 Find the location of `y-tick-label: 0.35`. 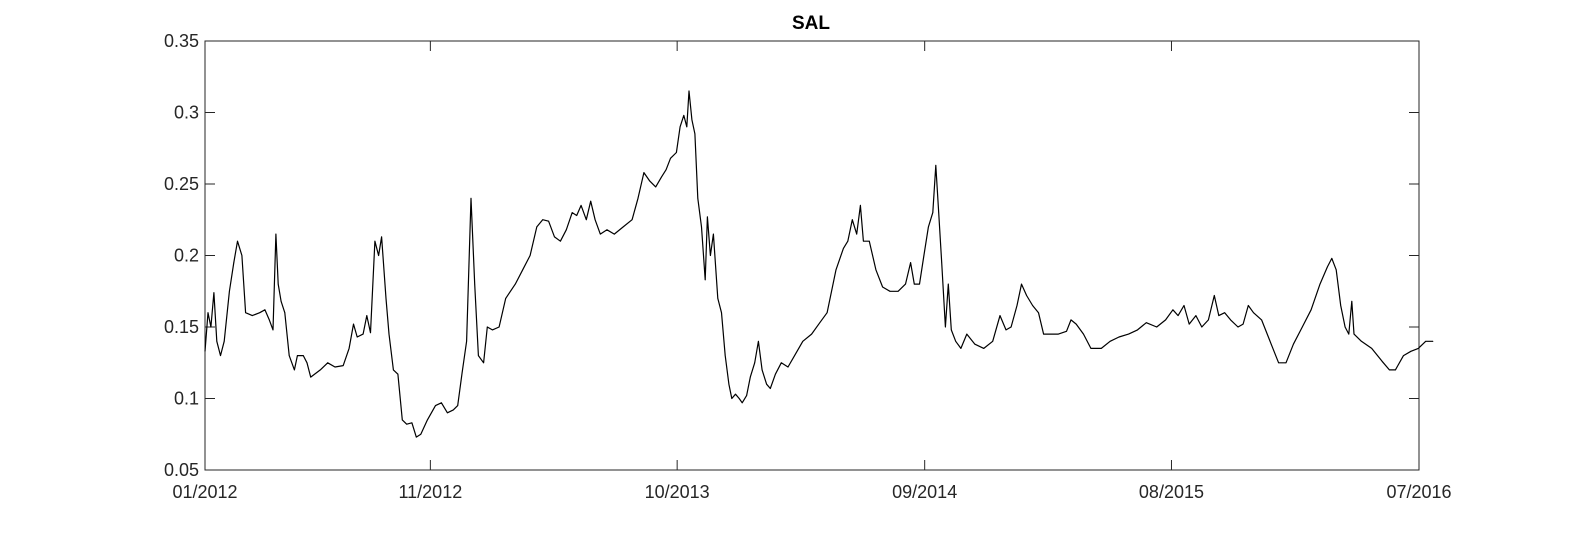

y-tick-label: 0.35 is located at coordinates (181, 41).